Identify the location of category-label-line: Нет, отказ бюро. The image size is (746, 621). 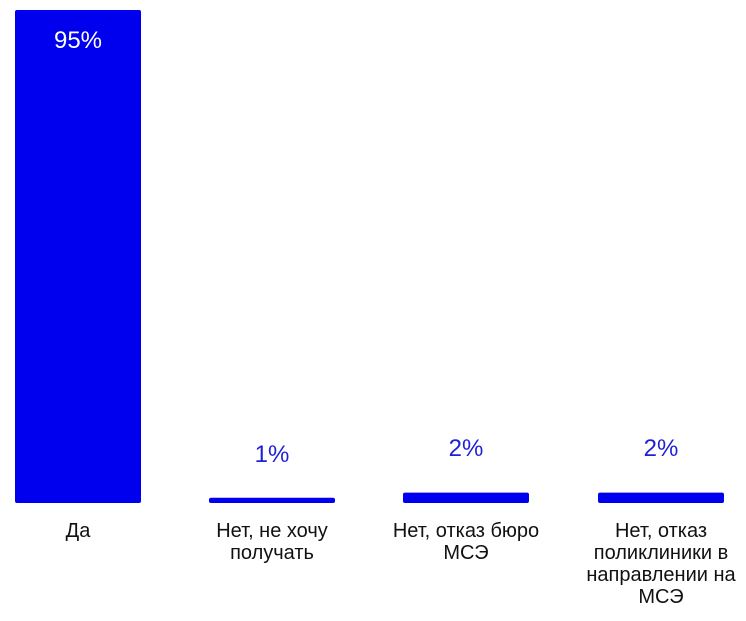
(466, 531).